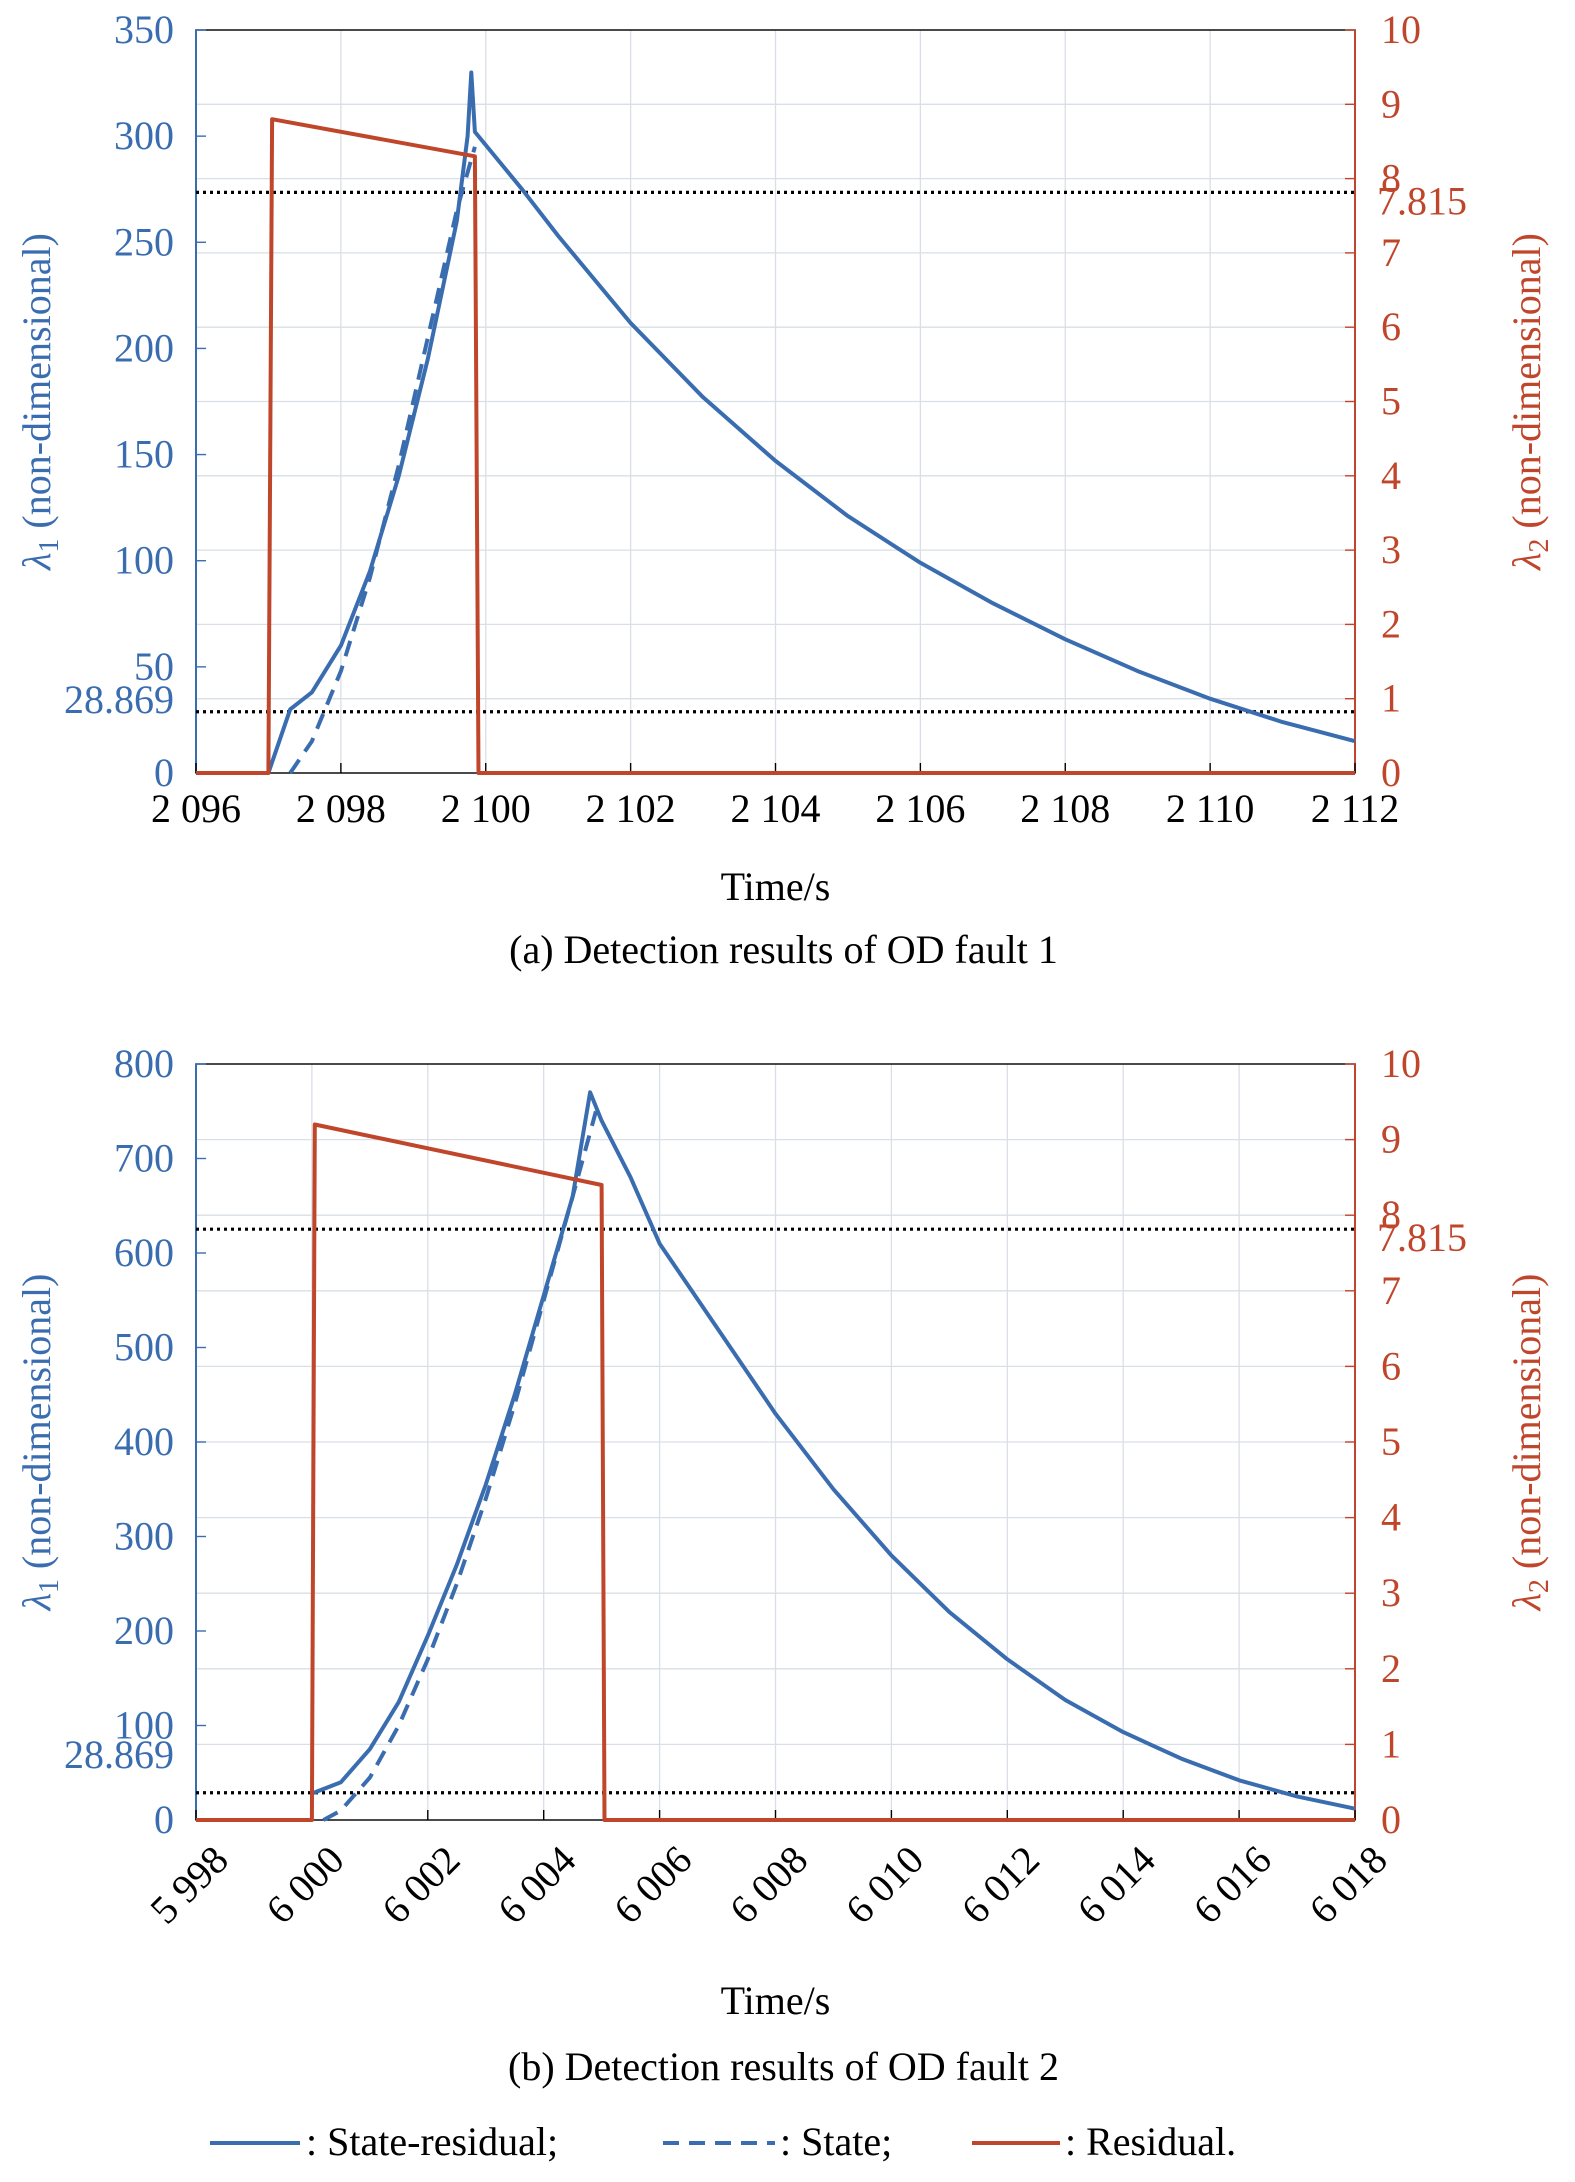 Image resolution: width=1575 pixels, height=2182 pixels. Describe the element at coordinates (304, 1884) in the screenshot. I see `x-tick-label: 6 000` at that location.